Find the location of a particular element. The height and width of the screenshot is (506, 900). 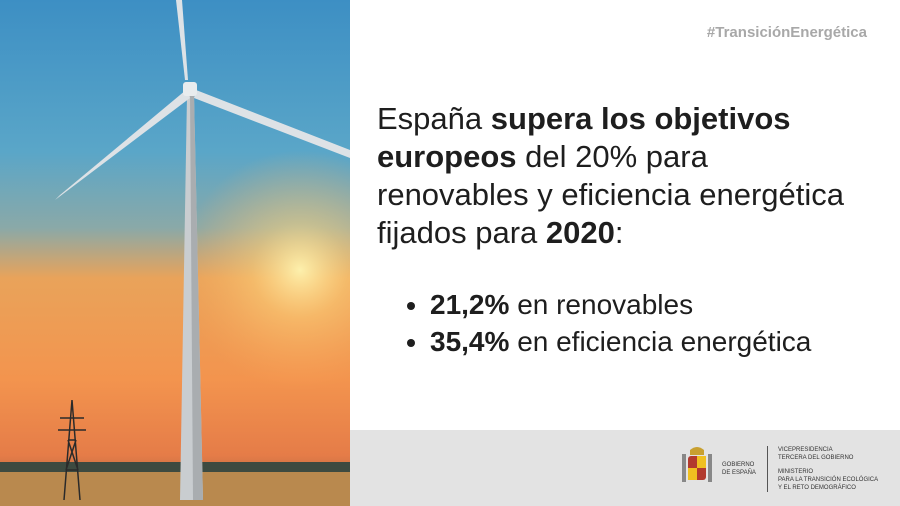

ministerio-line: Y EL RETO DEMOGRÁFICO is located at coordinates (817, 488).